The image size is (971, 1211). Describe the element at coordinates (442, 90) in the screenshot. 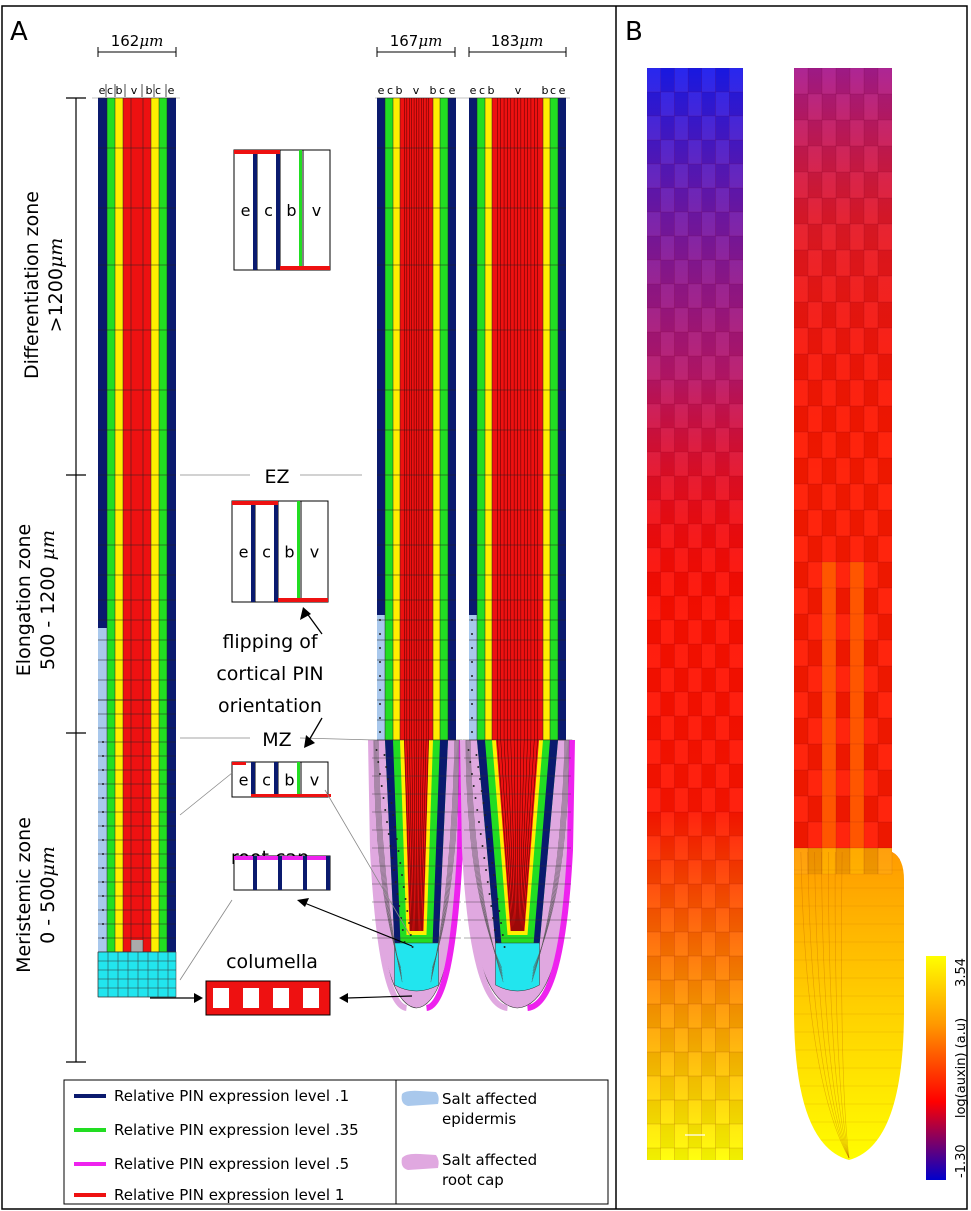

I see `column-letter: c` at that location.